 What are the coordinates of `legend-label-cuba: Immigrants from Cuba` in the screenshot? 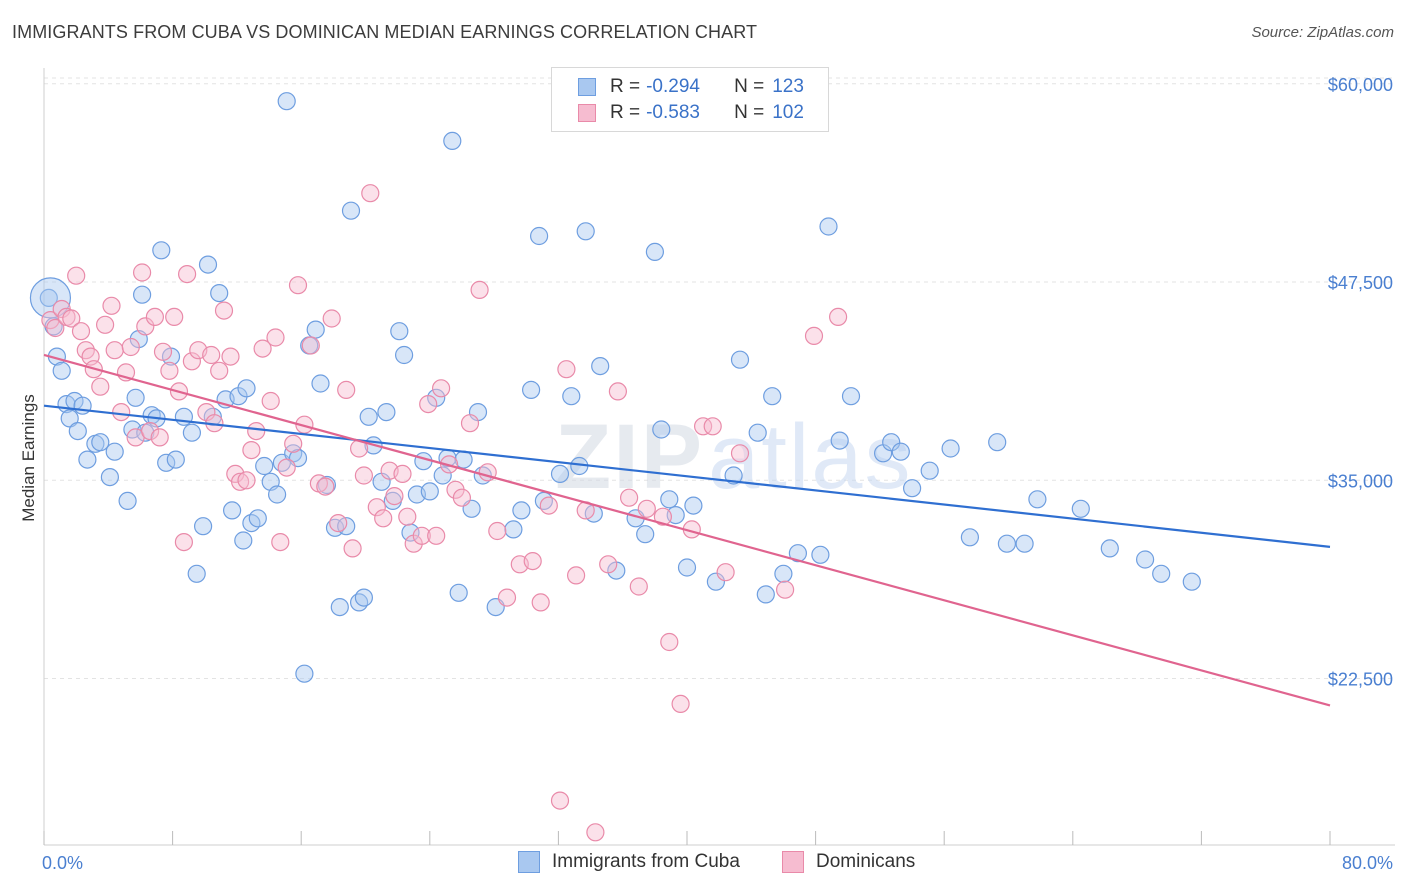 It's located at (646, 861).